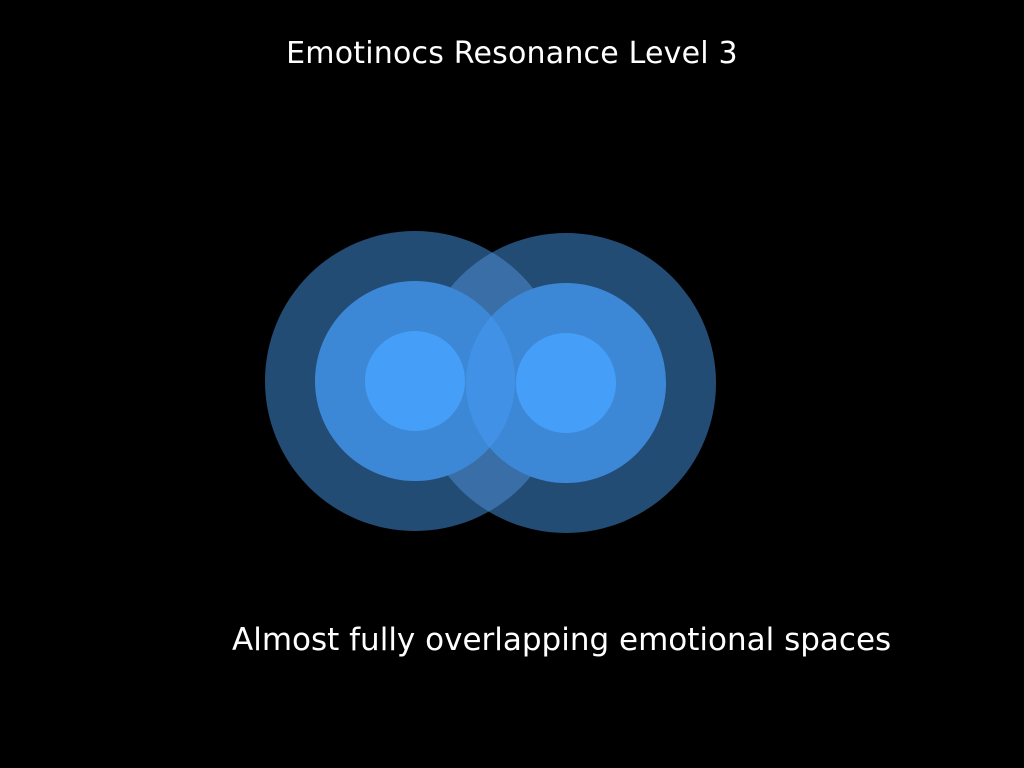 The height and width of the screenshot is (768, 1024). What do you see at coordinates (566, 383) in the screenshot?
I see `right-inner-core` at bounding box center [566, 383].